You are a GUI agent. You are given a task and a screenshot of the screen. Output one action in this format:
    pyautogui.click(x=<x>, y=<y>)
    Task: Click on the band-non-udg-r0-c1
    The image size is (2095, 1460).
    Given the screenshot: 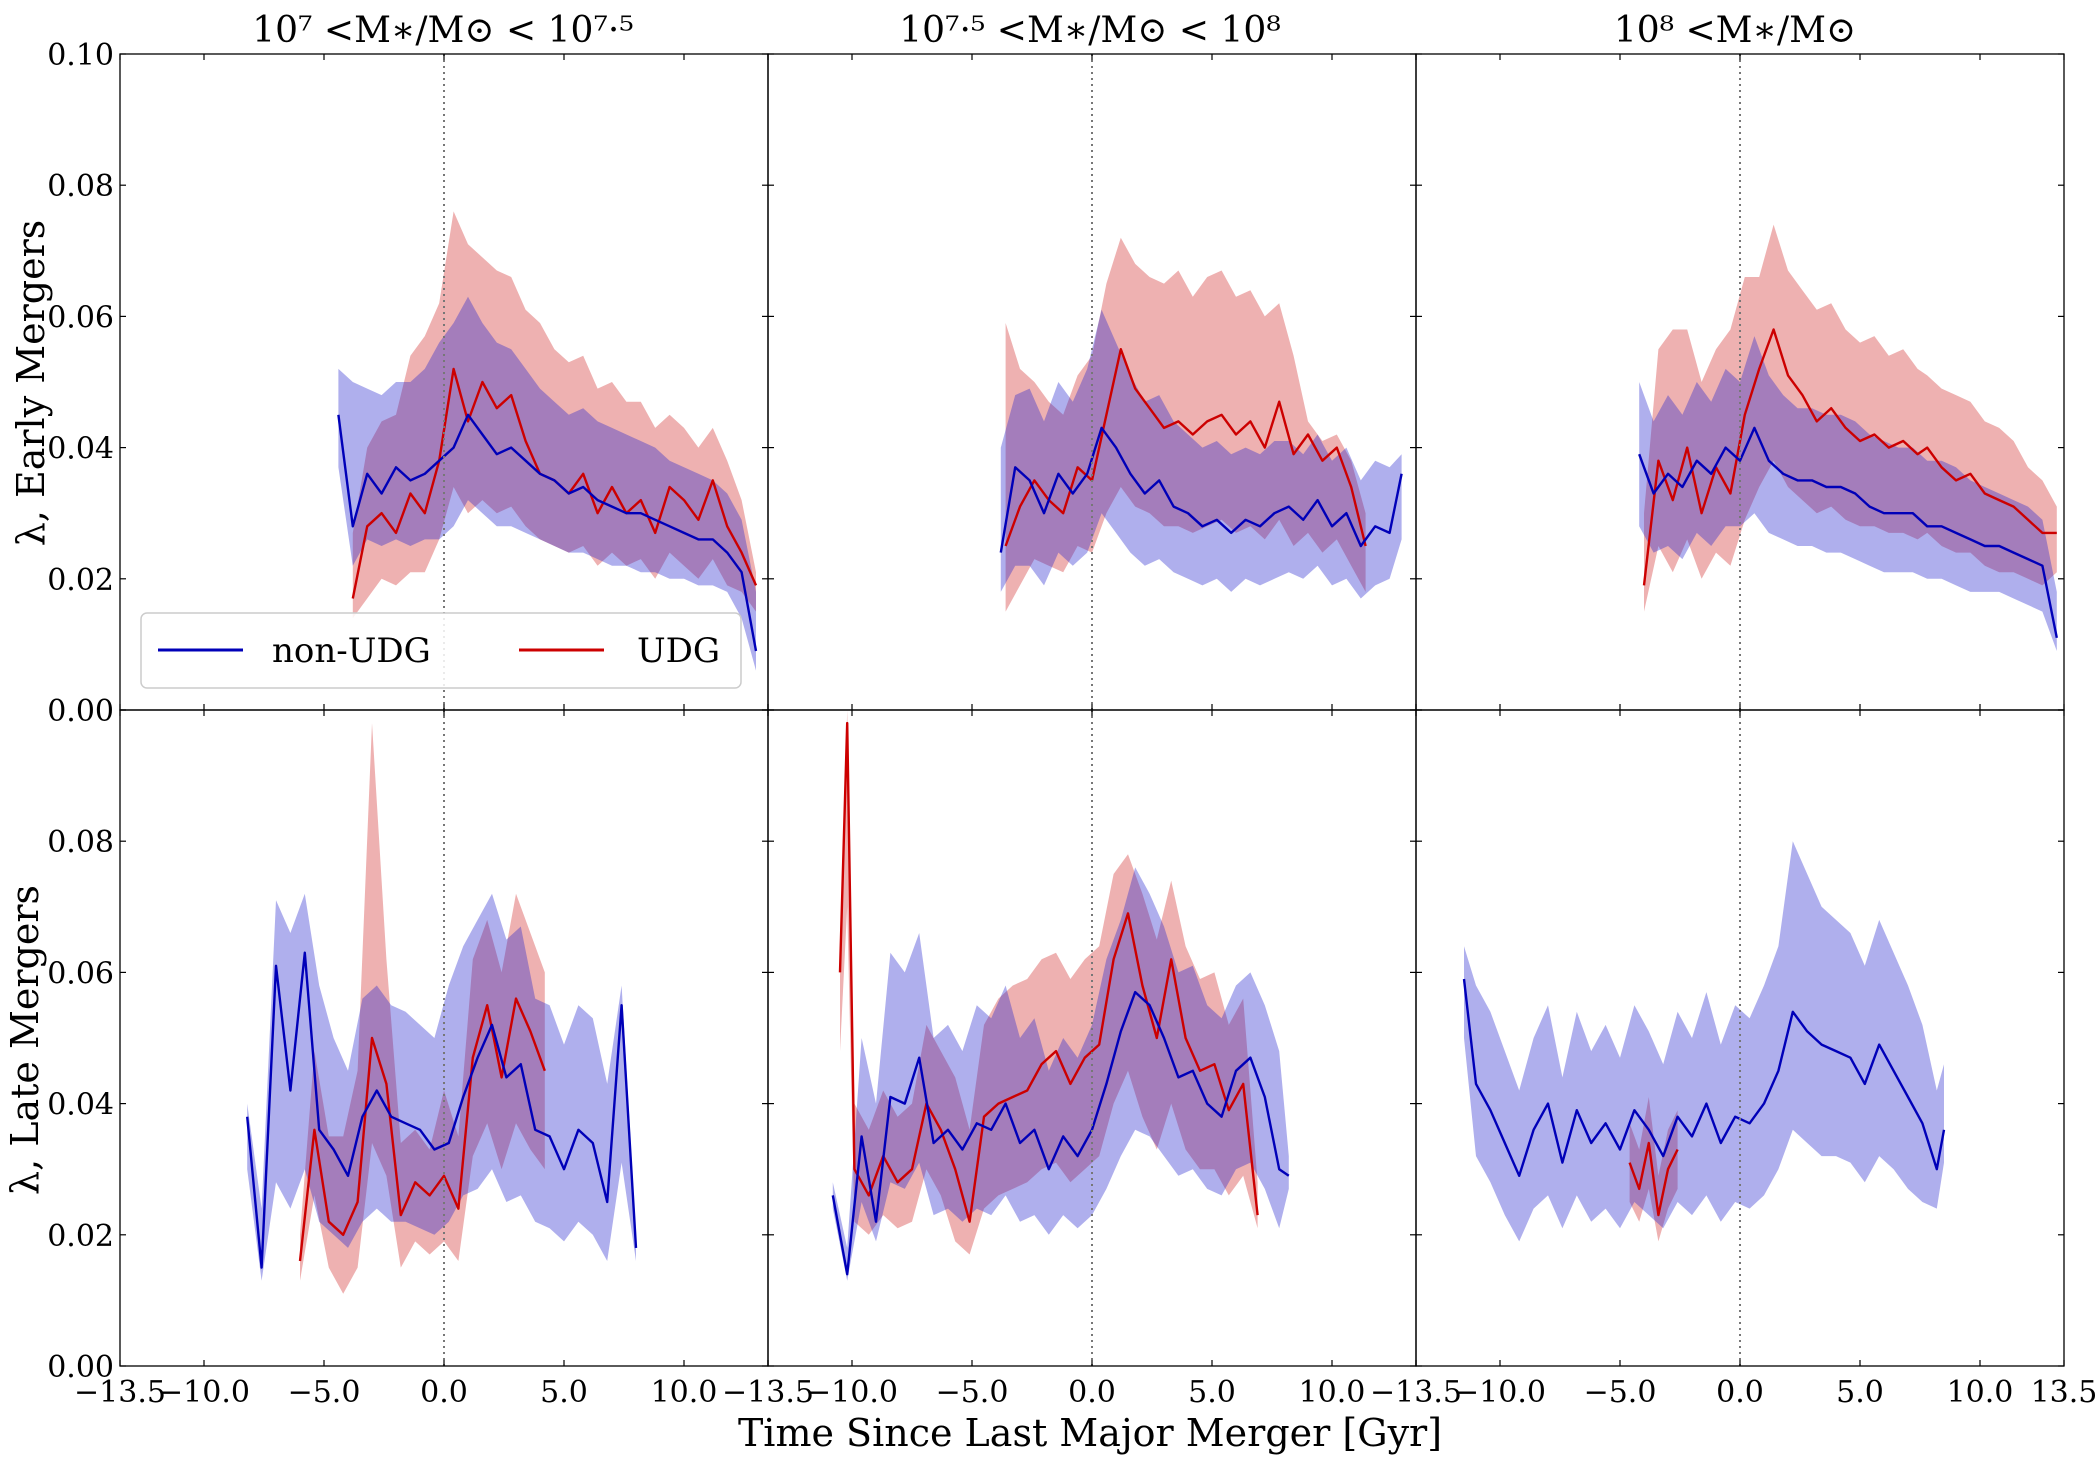 What is the action you would take?
    pyautogui.click(x=1201, y=454)
    